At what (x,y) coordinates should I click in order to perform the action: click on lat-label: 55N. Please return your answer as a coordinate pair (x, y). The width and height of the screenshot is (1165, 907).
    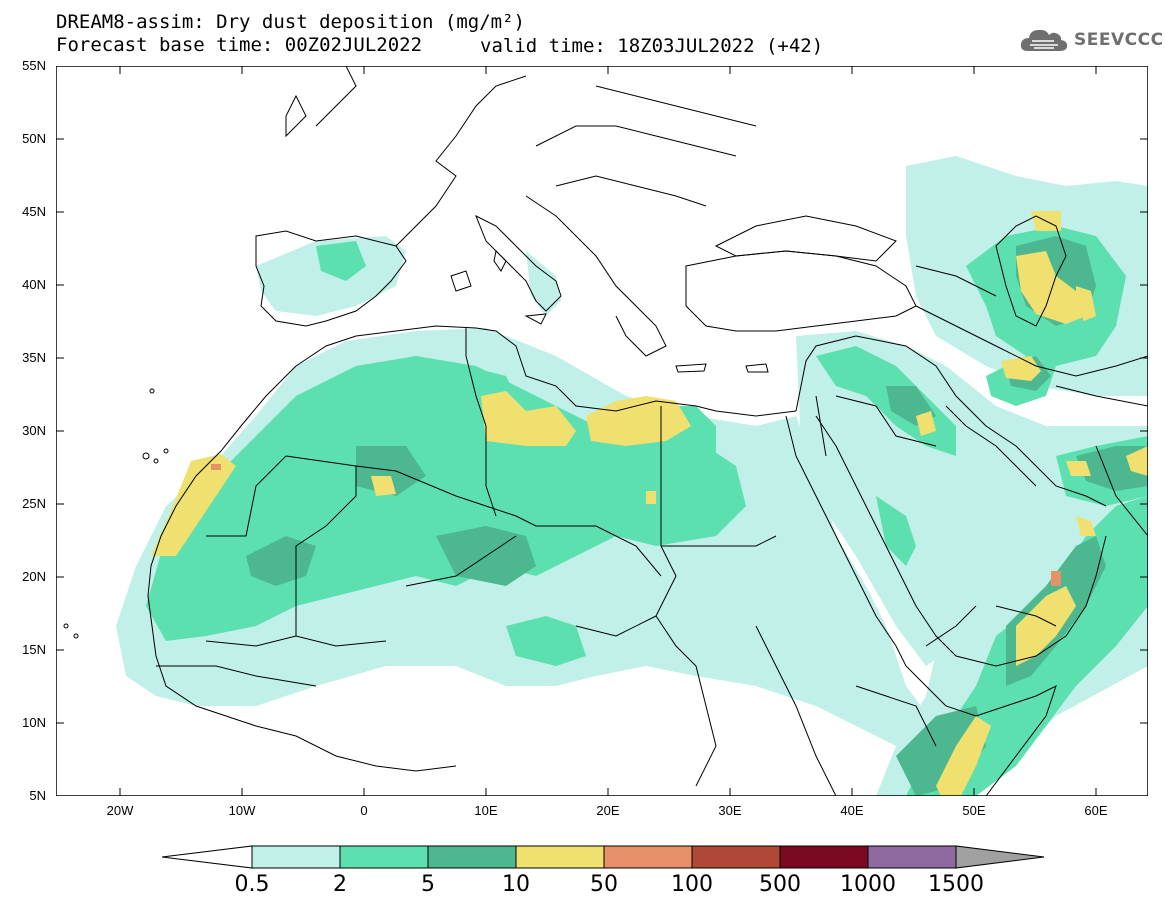
    Looking at the image, I should click on (34, 65).